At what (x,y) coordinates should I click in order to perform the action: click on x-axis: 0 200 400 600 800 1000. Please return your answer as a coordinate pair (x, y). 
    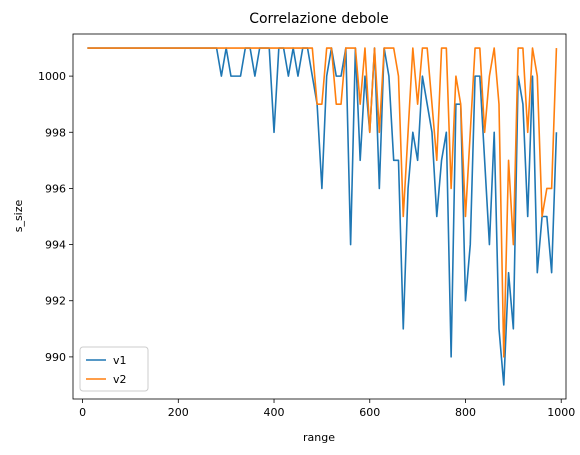
    Looking at the image, I should click on (327, 409).